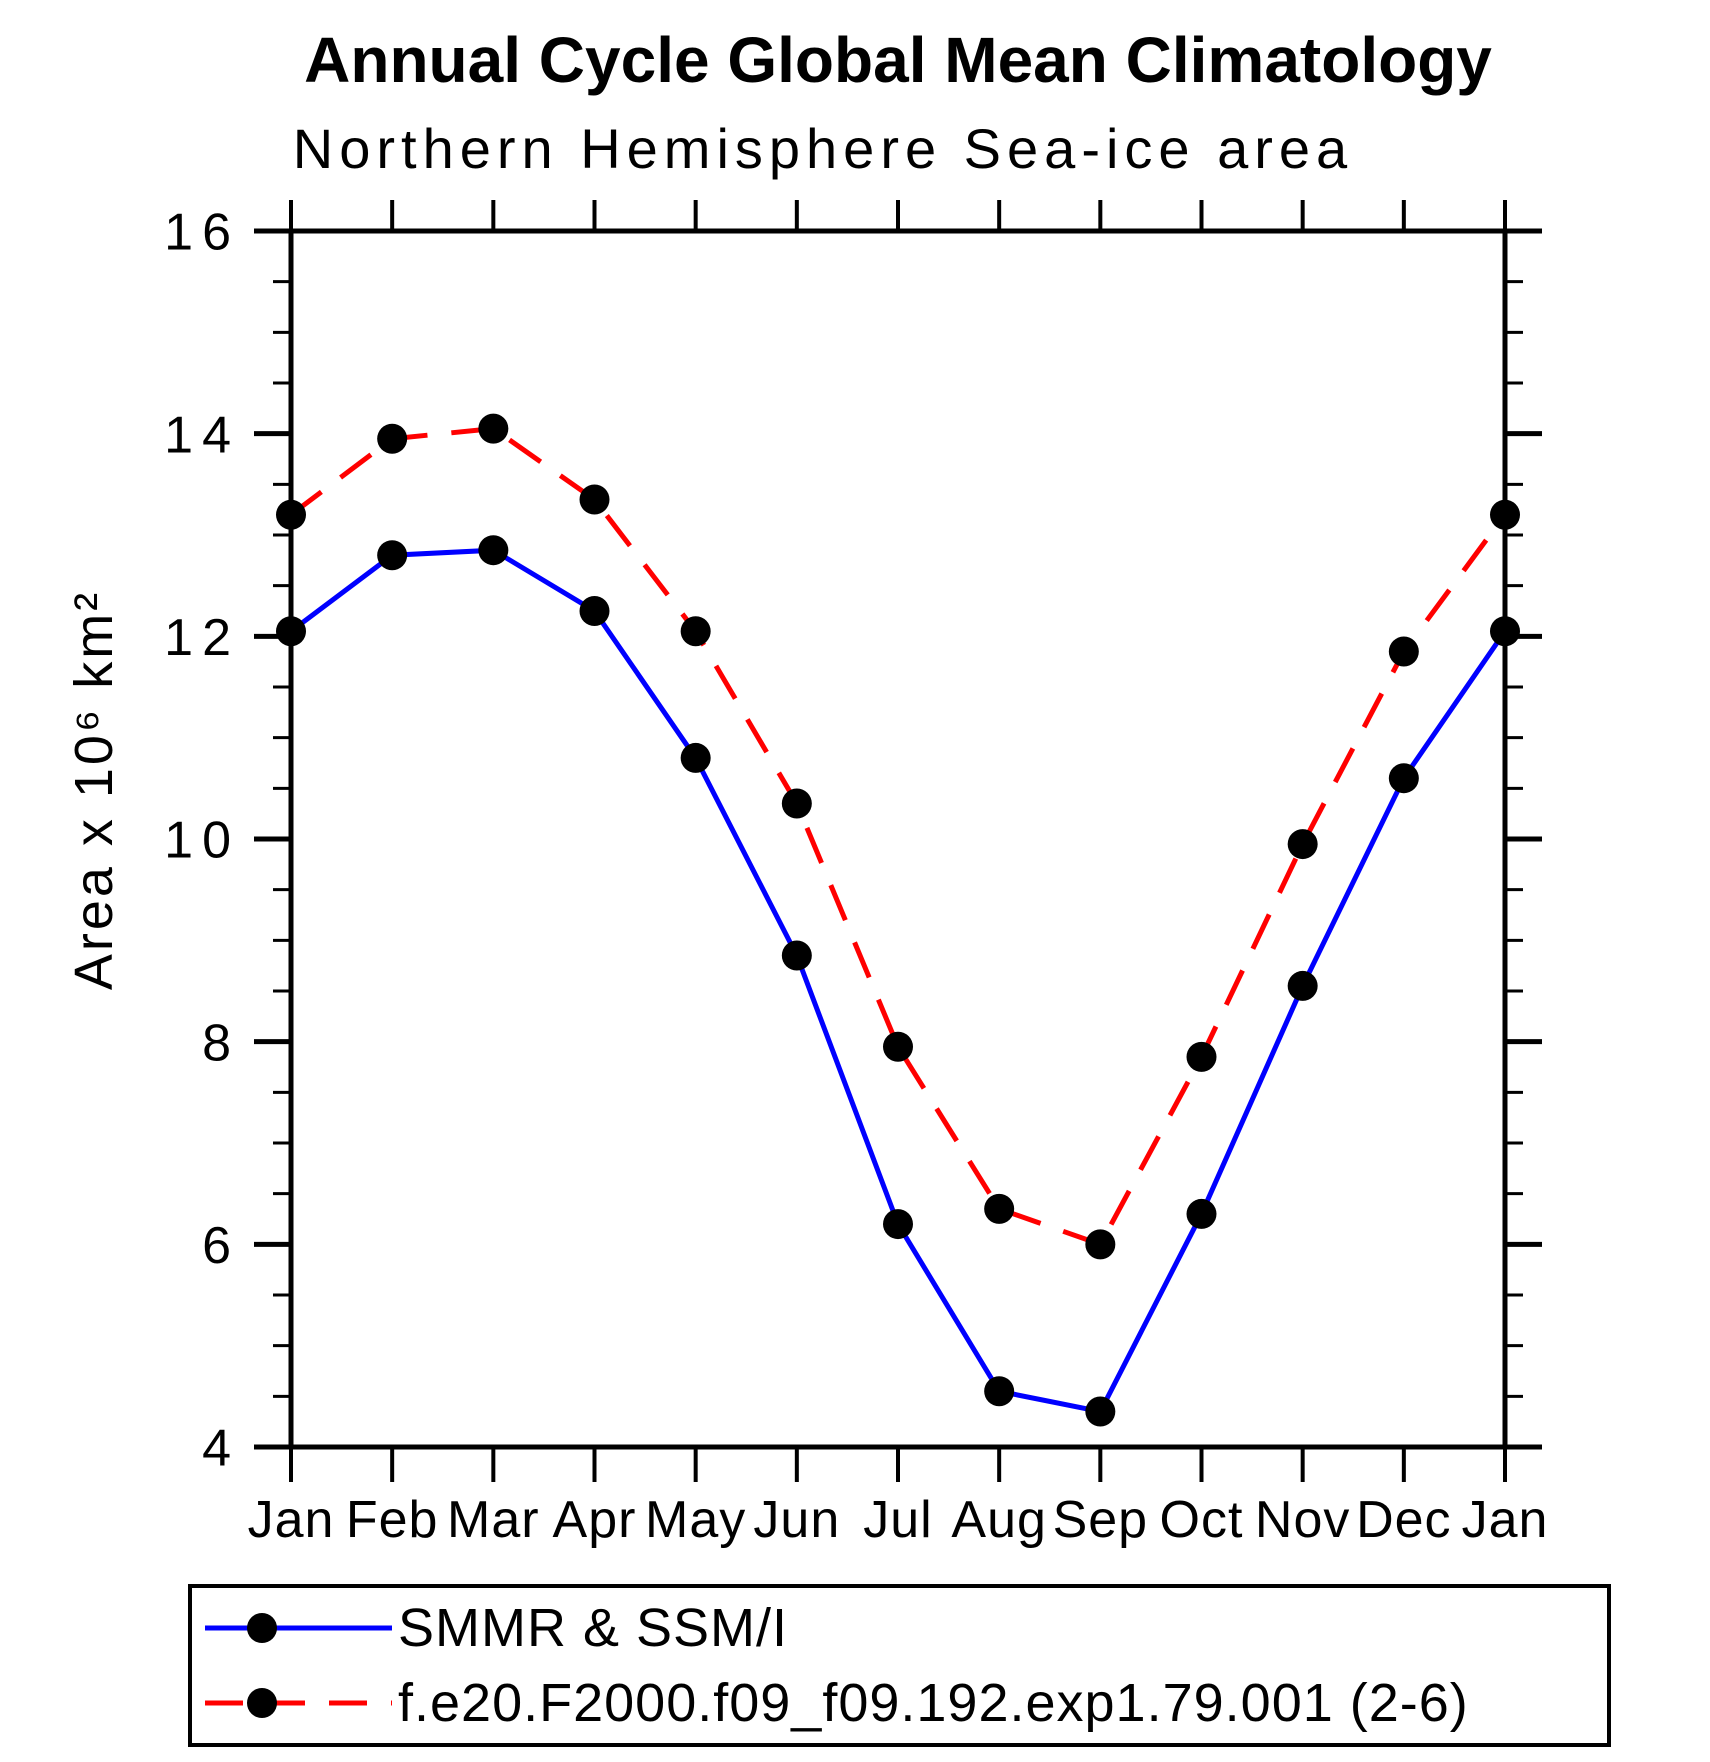  I want to click on x-tick-label: Oct, so click(1202, 1520).